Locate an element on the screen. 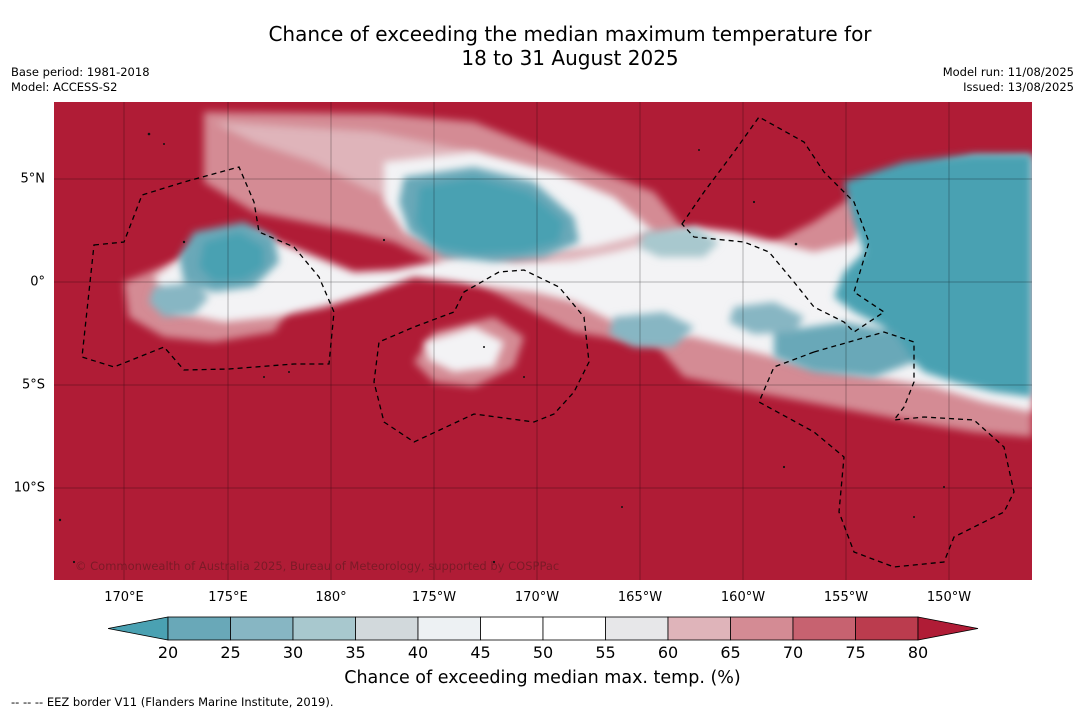 Image resolution: width=1085 pixels, height=713 pixels. lon-label: 165°W is located at coordinates (640, 597).